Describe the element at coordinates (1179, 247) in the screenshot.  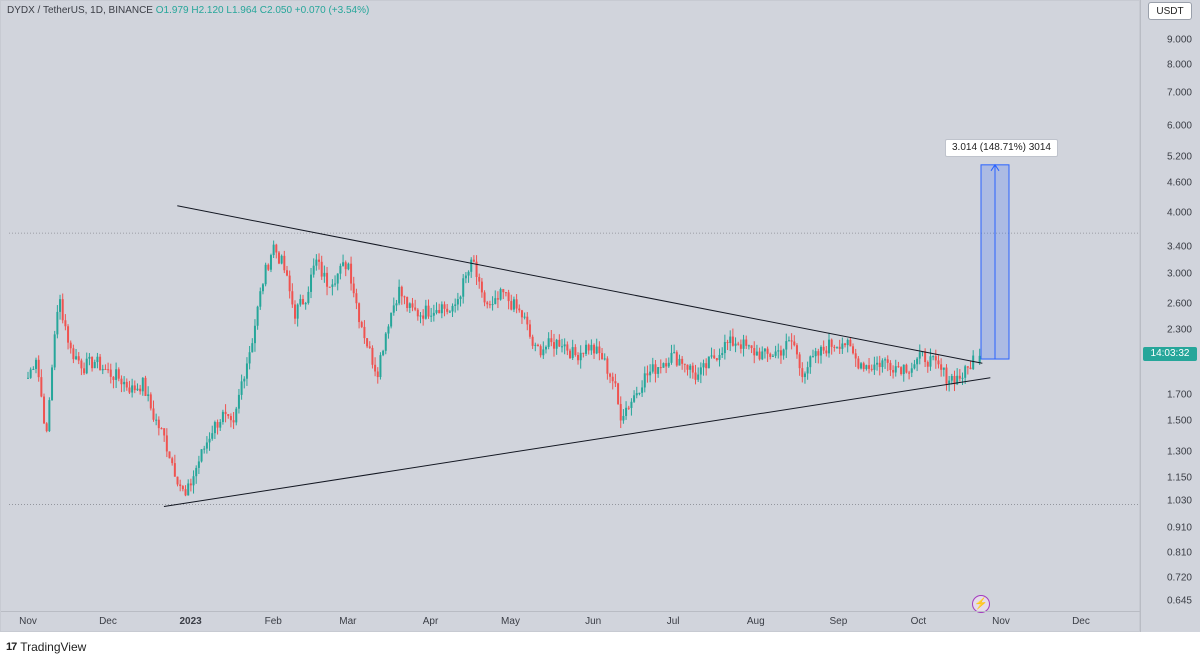
I see `price-tick-label: 3.400` at that location.